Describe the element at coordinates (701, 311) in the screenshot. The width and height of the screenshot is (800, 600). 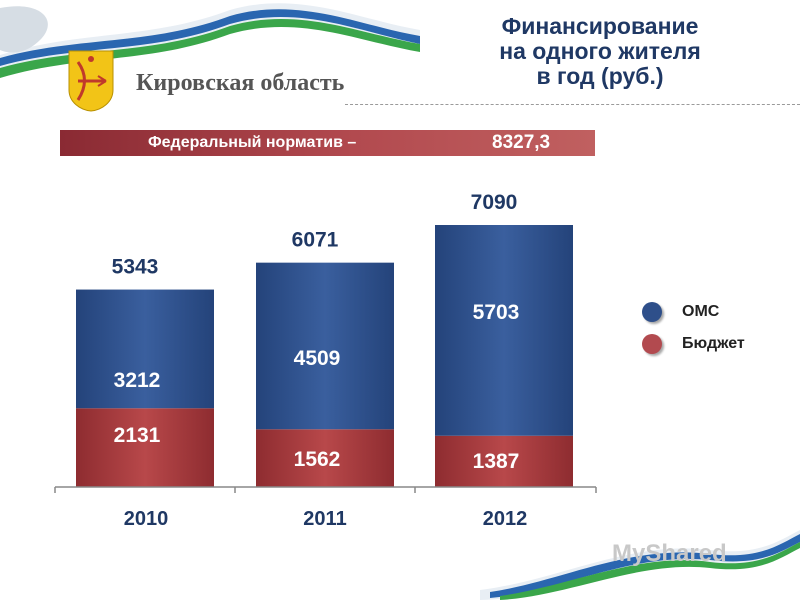
I see `legend-label-oms: ОМС` at that location.